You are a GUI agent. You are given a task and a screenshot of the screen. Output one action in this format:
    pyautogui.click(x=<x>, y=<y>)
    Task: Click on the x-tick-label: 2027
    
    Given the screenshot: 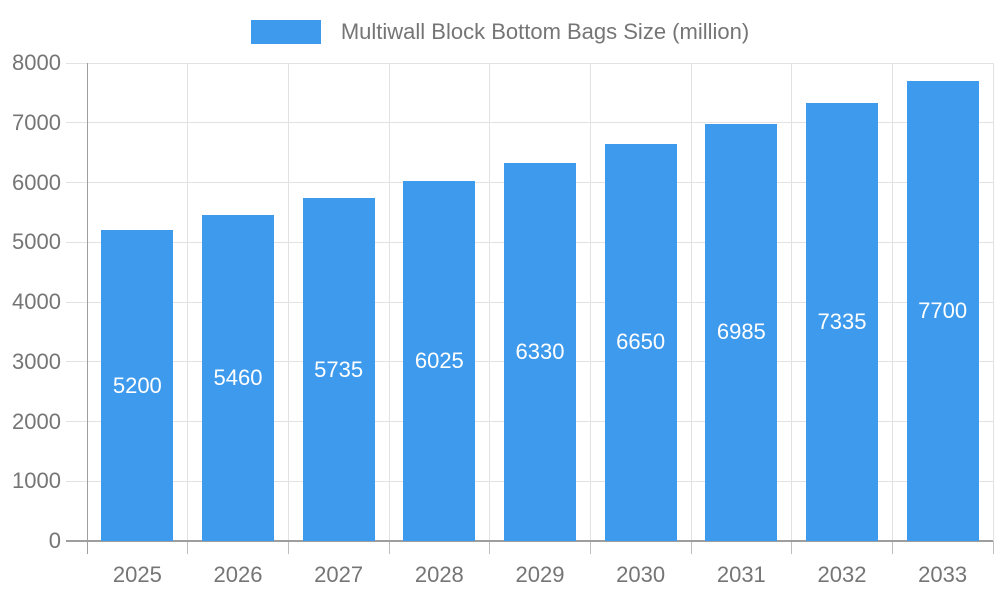 What is the action you would take?
    pyautogui.click(x=339, y=574)
    